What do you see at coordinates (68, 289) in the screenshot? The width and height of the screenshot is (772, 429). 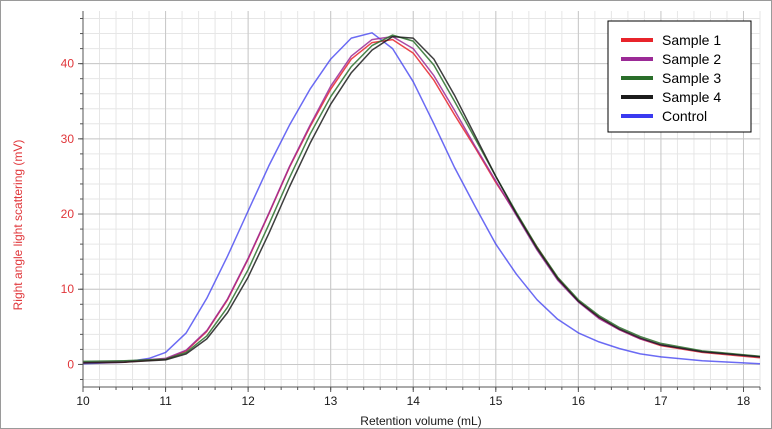 I see `y-tick-label: 10` at bounding box center [68, 289].